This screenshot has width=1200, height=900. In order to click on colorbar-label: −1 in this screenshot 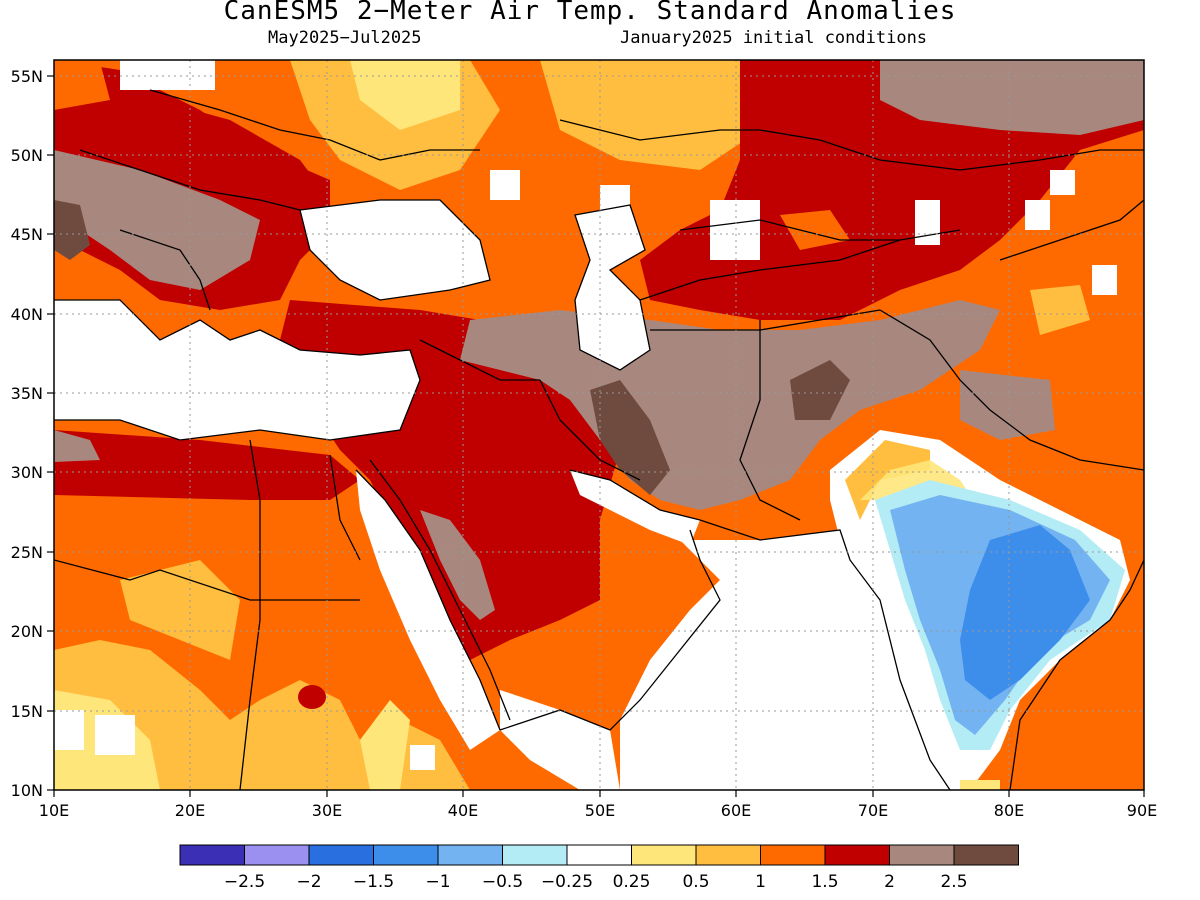, I will do `click(437, 882)`.